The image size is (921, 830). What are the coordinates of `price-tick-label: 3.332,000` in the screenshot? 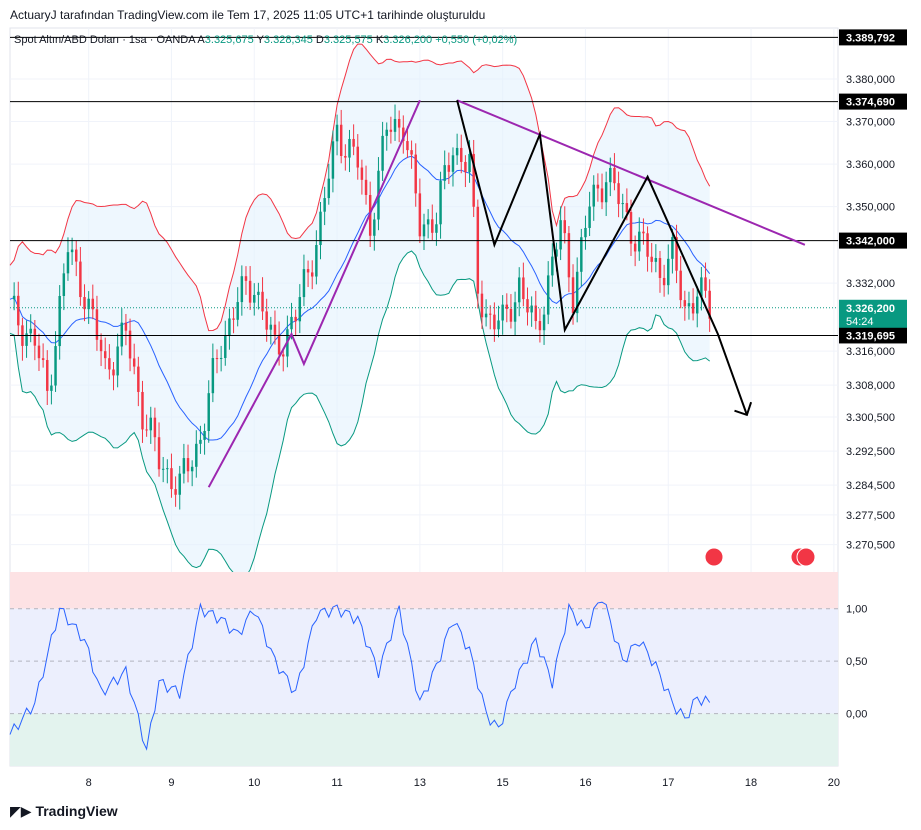 It's located at (870, 284).